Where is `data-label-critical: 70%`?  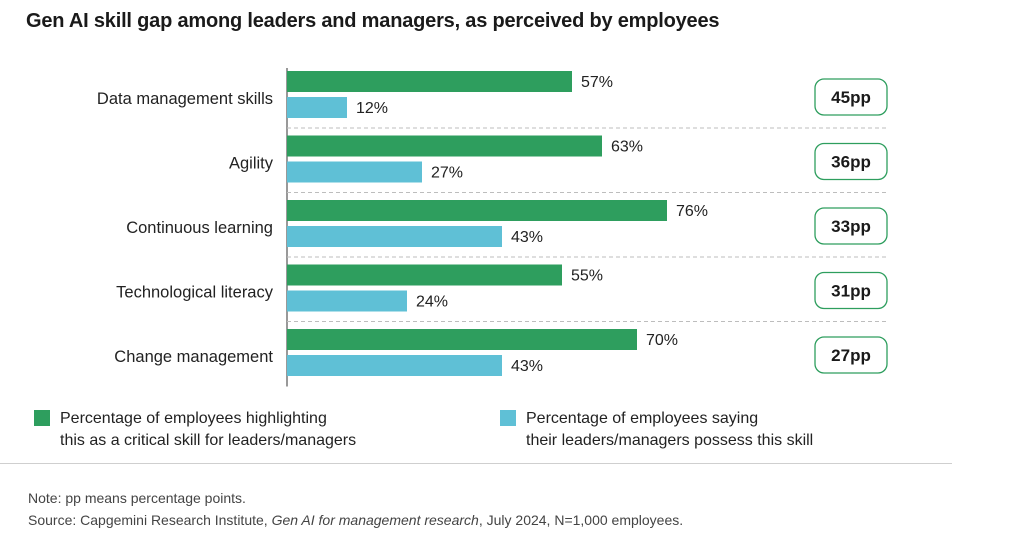
data-label-critical: 70% is located at coordinates (662, 340).